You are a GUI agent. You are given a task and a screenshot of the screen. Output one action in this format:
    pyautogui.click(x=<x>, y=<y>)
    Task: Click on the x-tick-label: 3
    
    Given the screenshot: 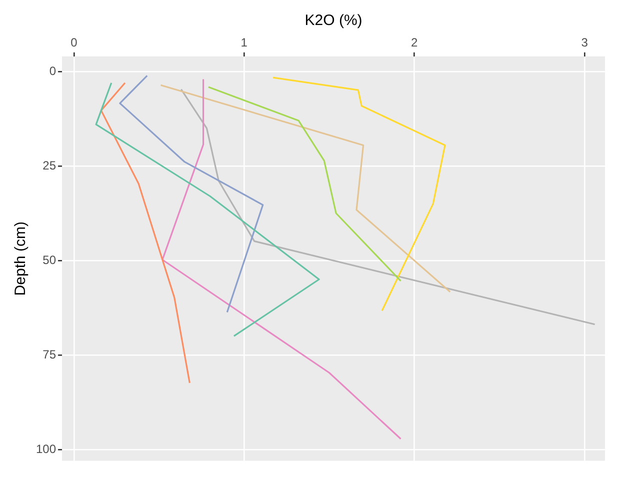 What is the action you would take?
    pyautogui.click(x=584, y=43)
    